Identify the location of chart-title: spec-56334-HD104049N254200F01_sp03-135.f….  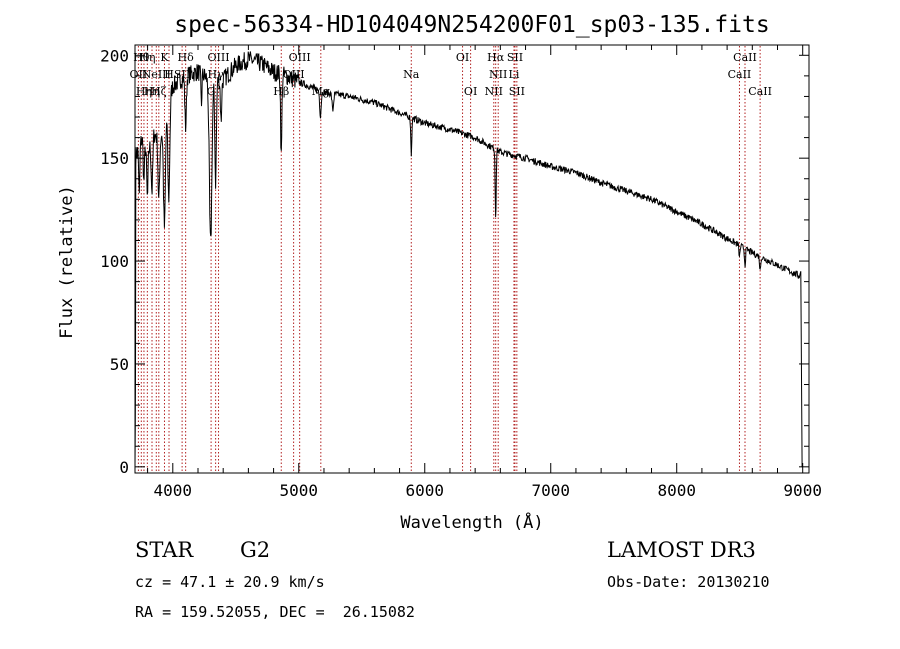
(471, 25).